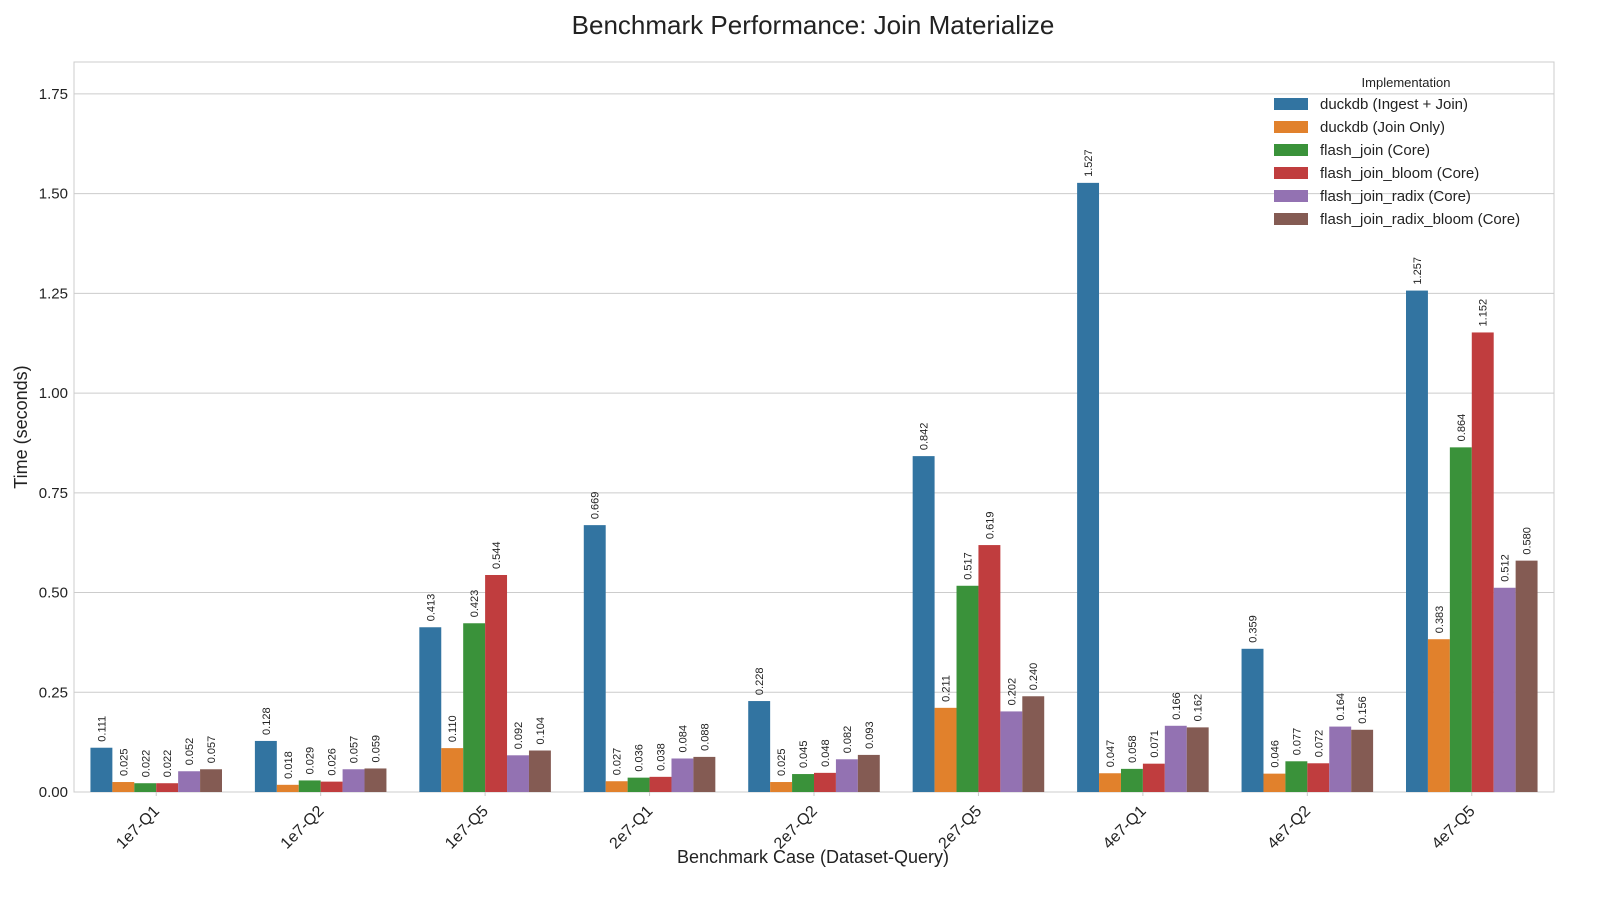 The width and height of the screenshot is (1600, 900). Describe the element at coordinates (990, 526) in the screenshot. I see `bar-value-label: 0.619` at that location.